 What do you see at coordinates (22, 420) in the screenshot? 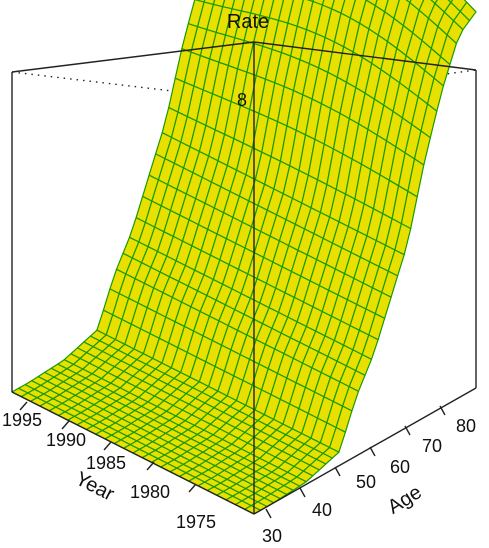
I see `year-tick-label-1995: 1995` at bounding box center [22, 420].